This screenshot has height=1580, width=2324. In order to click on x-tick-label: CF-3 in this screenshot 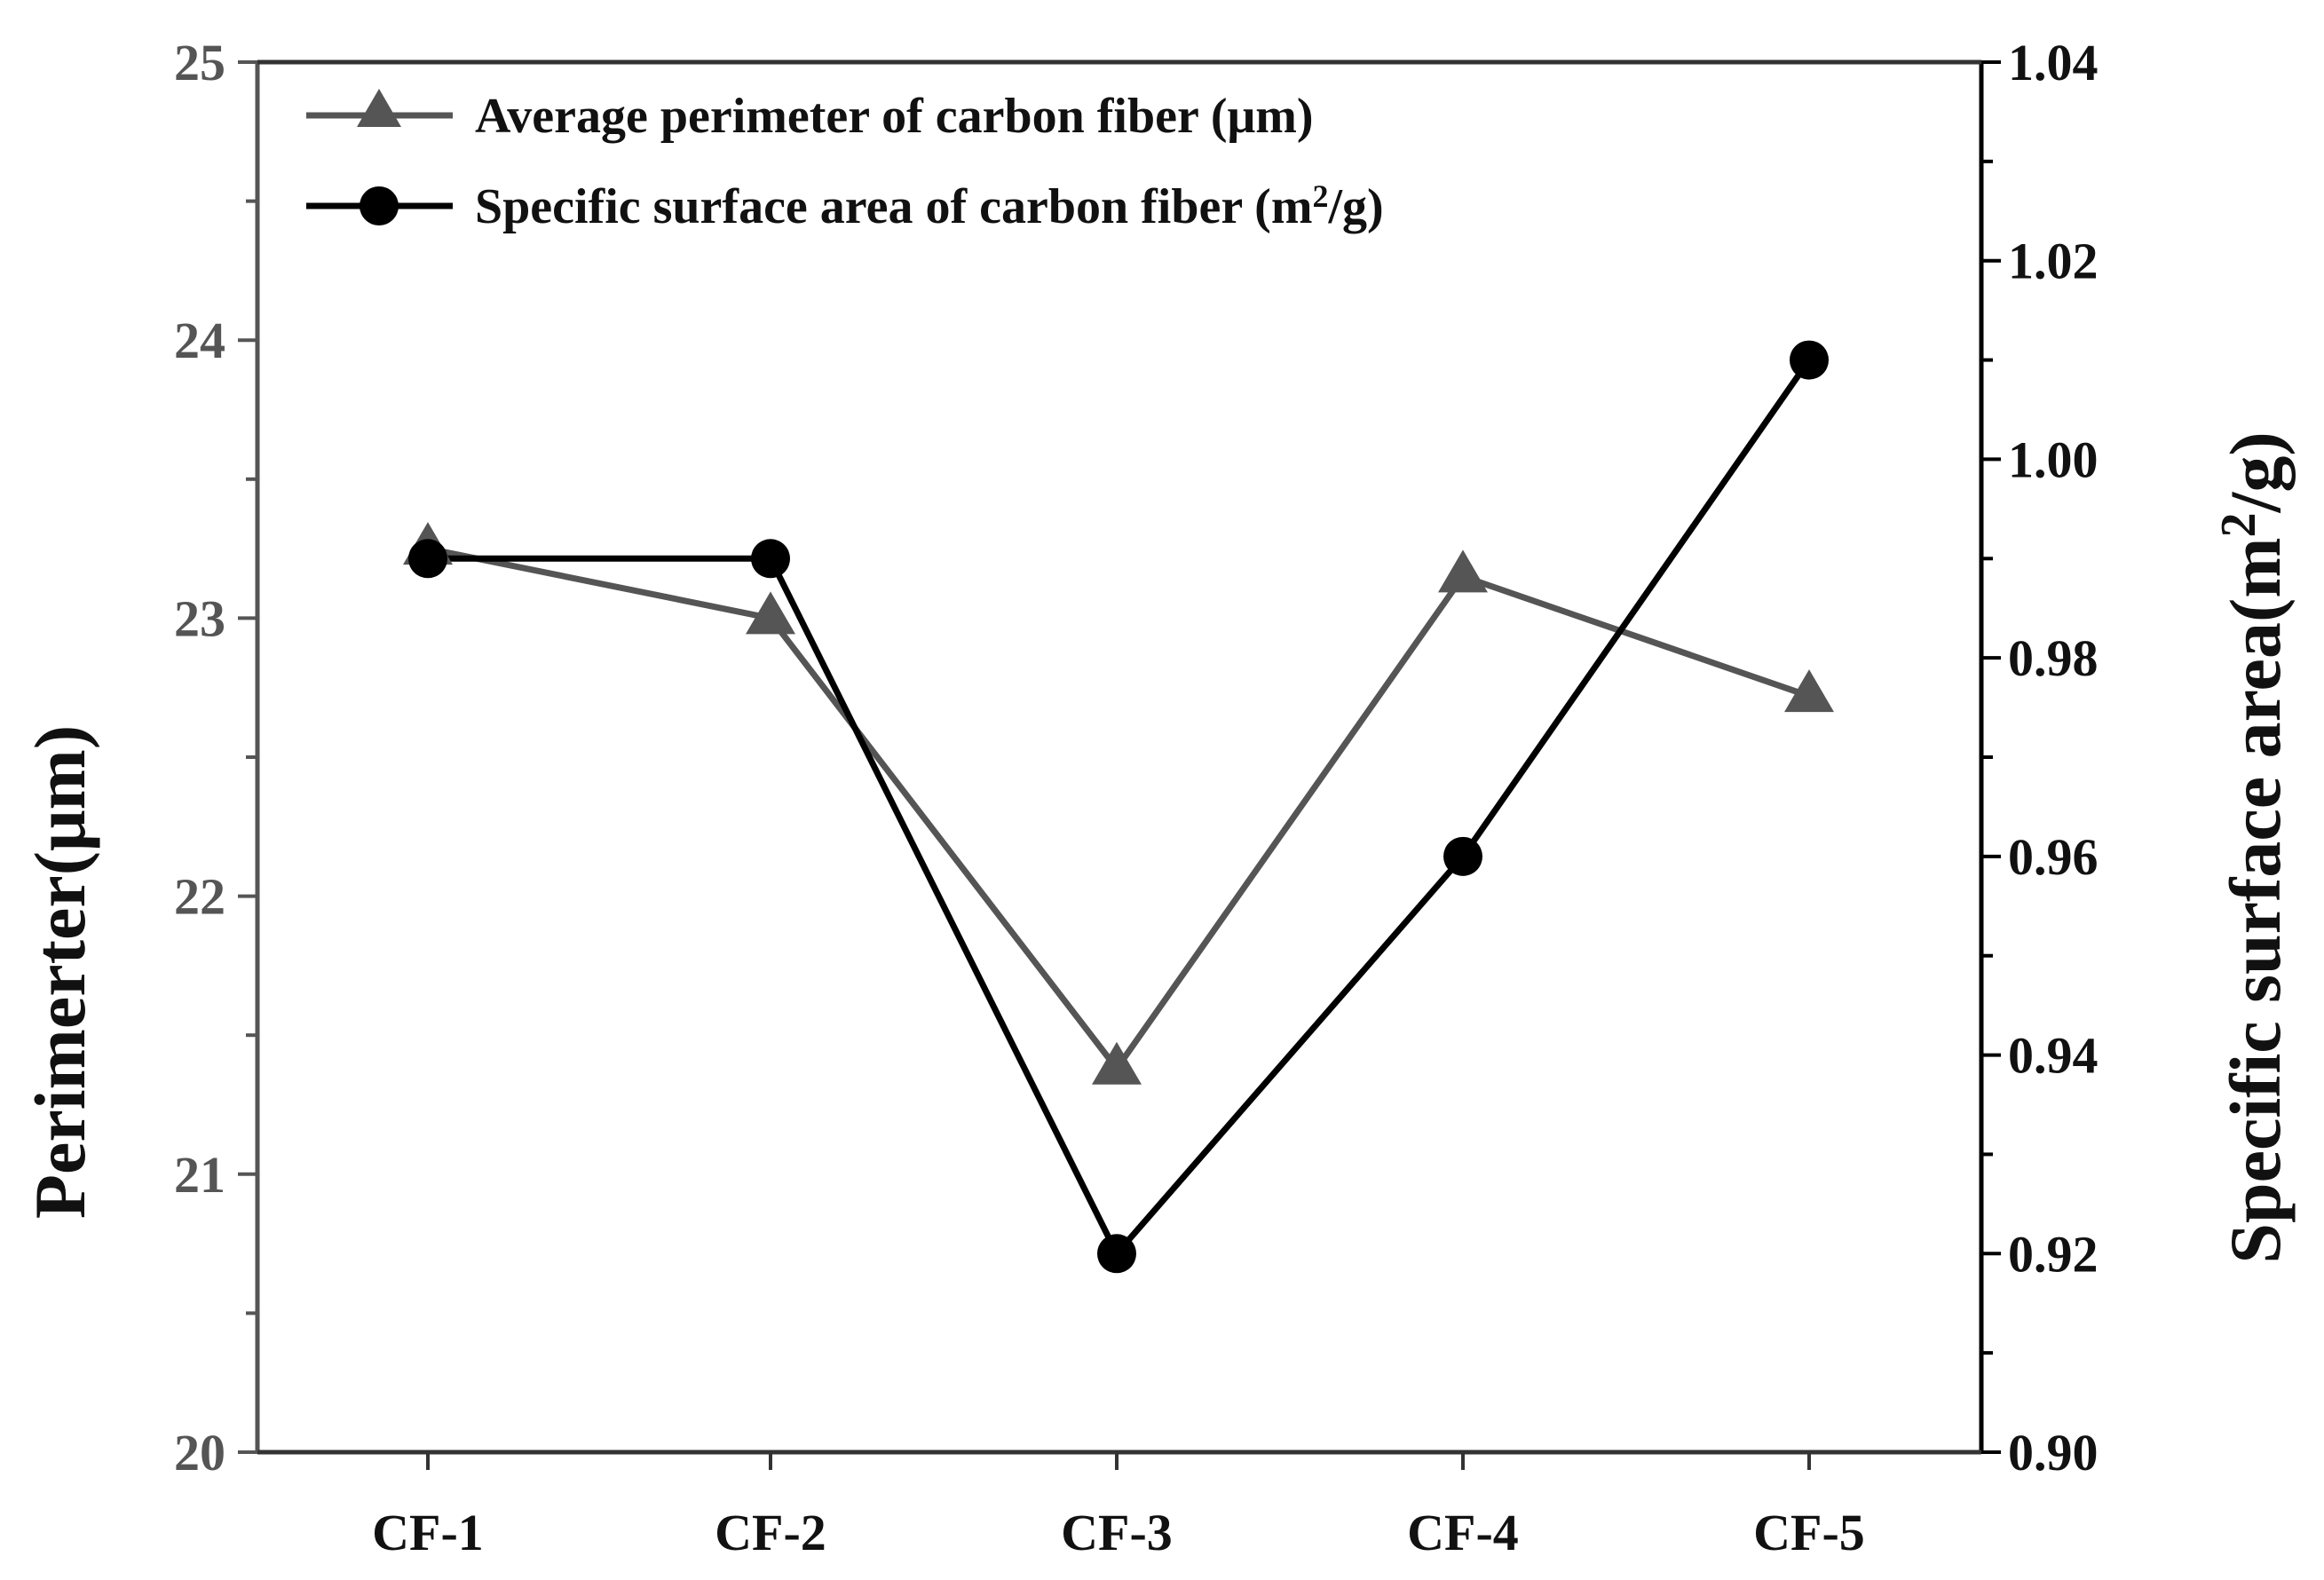, I will do `click(1117, 1532)`.